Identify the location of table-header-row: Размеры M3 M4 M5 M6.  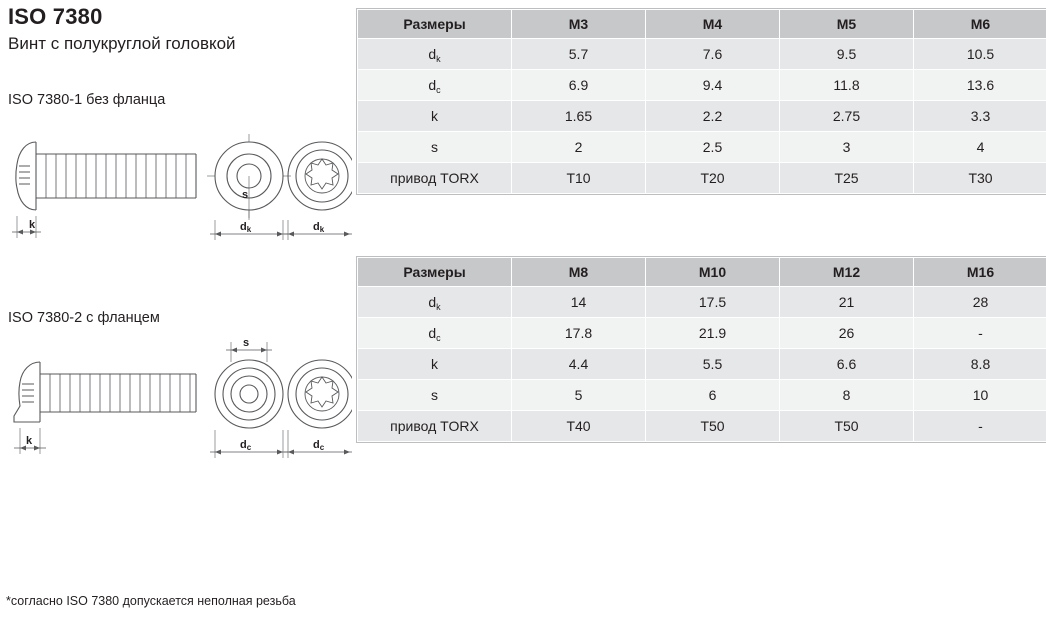
(701, 24).